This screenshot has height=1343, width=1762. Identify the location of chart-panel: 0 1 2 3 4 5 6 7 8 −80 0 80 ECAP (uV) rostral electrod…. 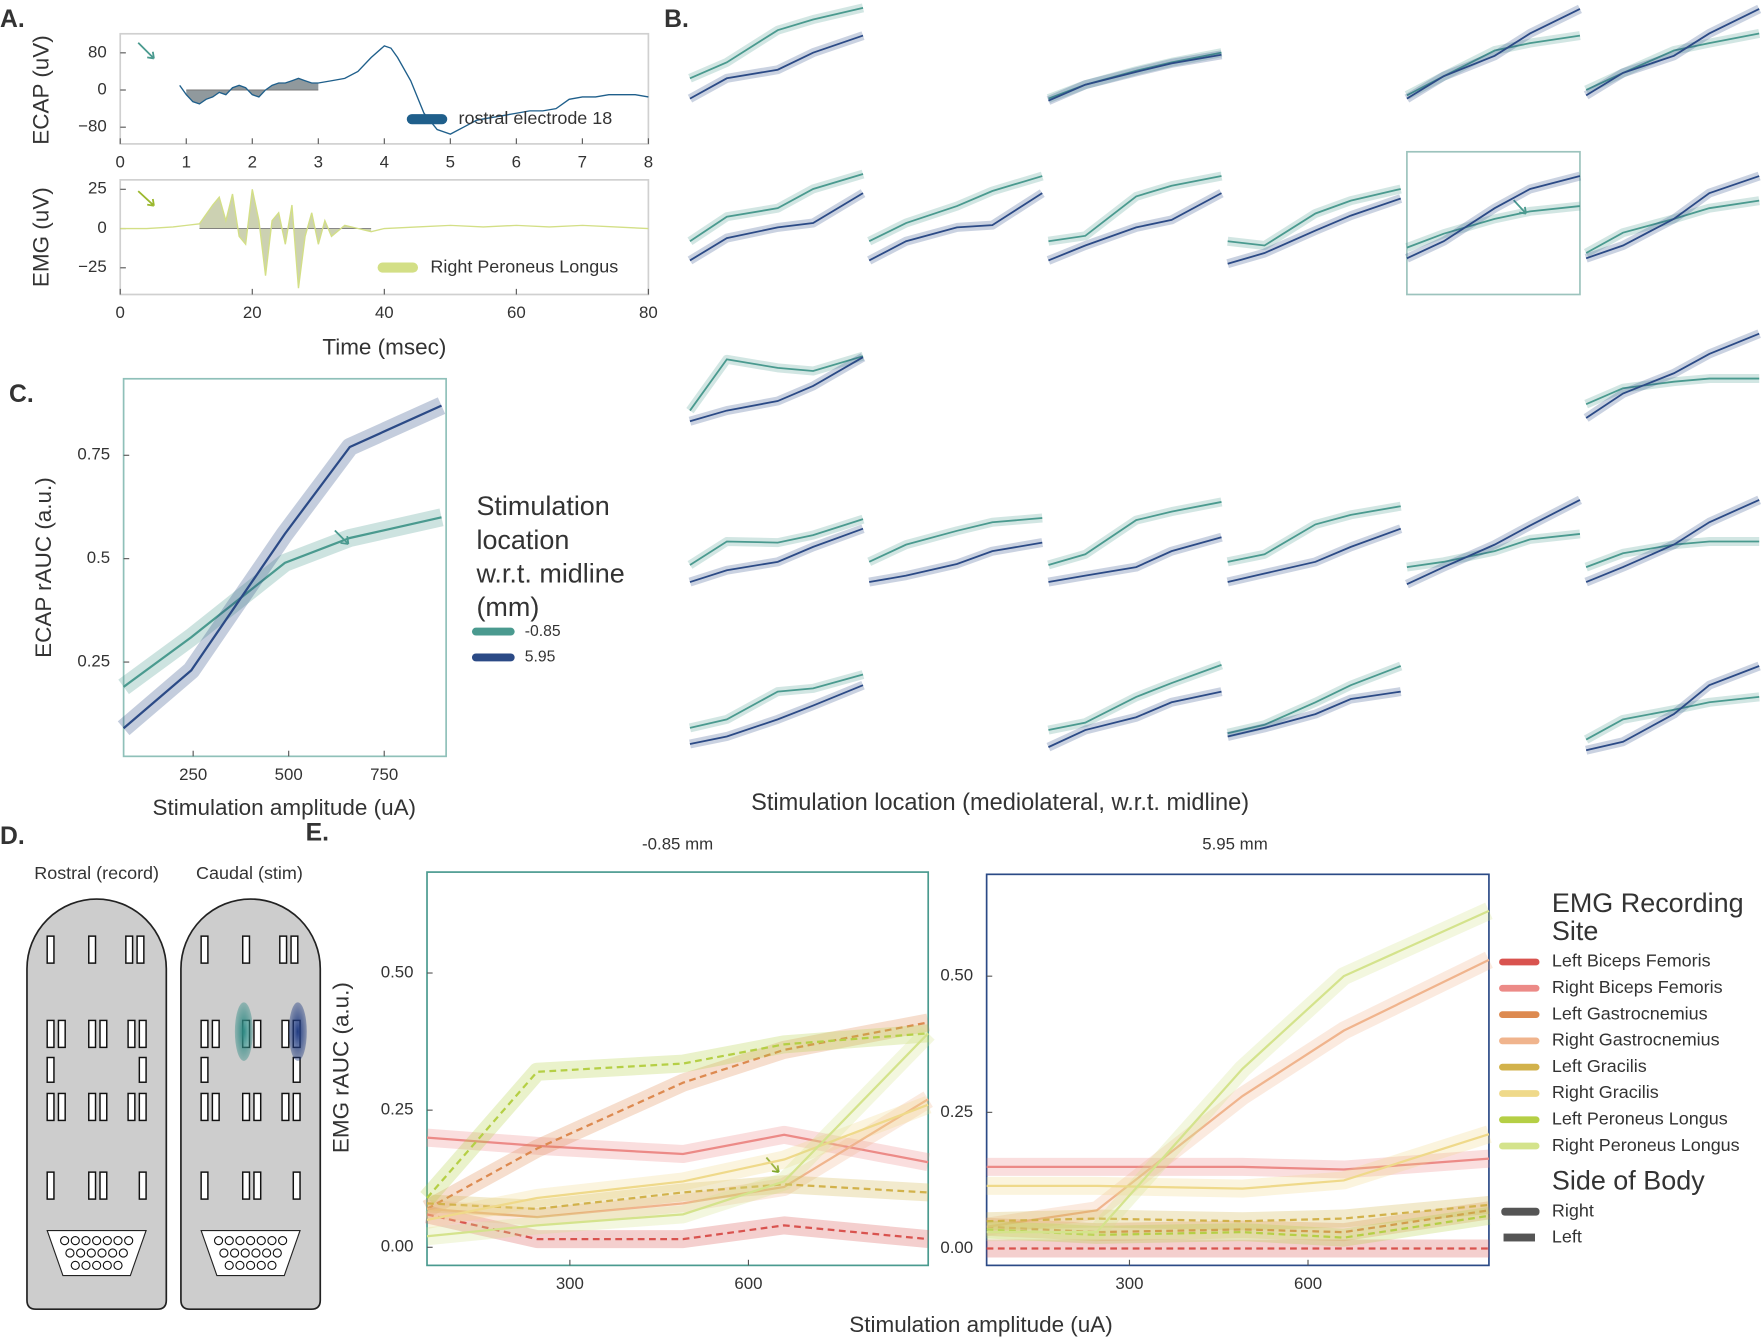
(341, 101).